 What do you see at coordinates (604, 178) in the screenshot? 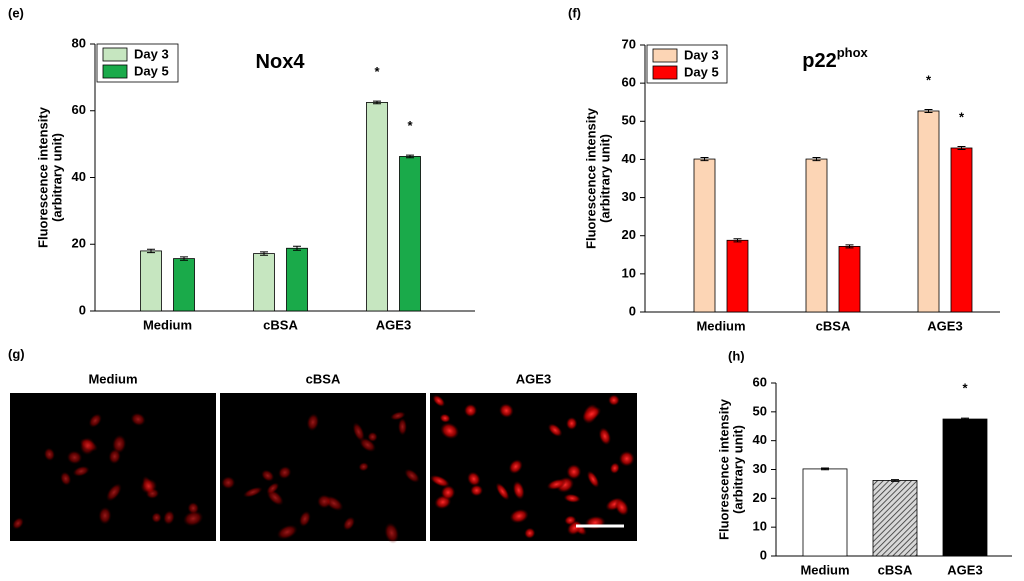
I see `y-axis-label: (arbitrary unit)` at bounding box center [604, 178].